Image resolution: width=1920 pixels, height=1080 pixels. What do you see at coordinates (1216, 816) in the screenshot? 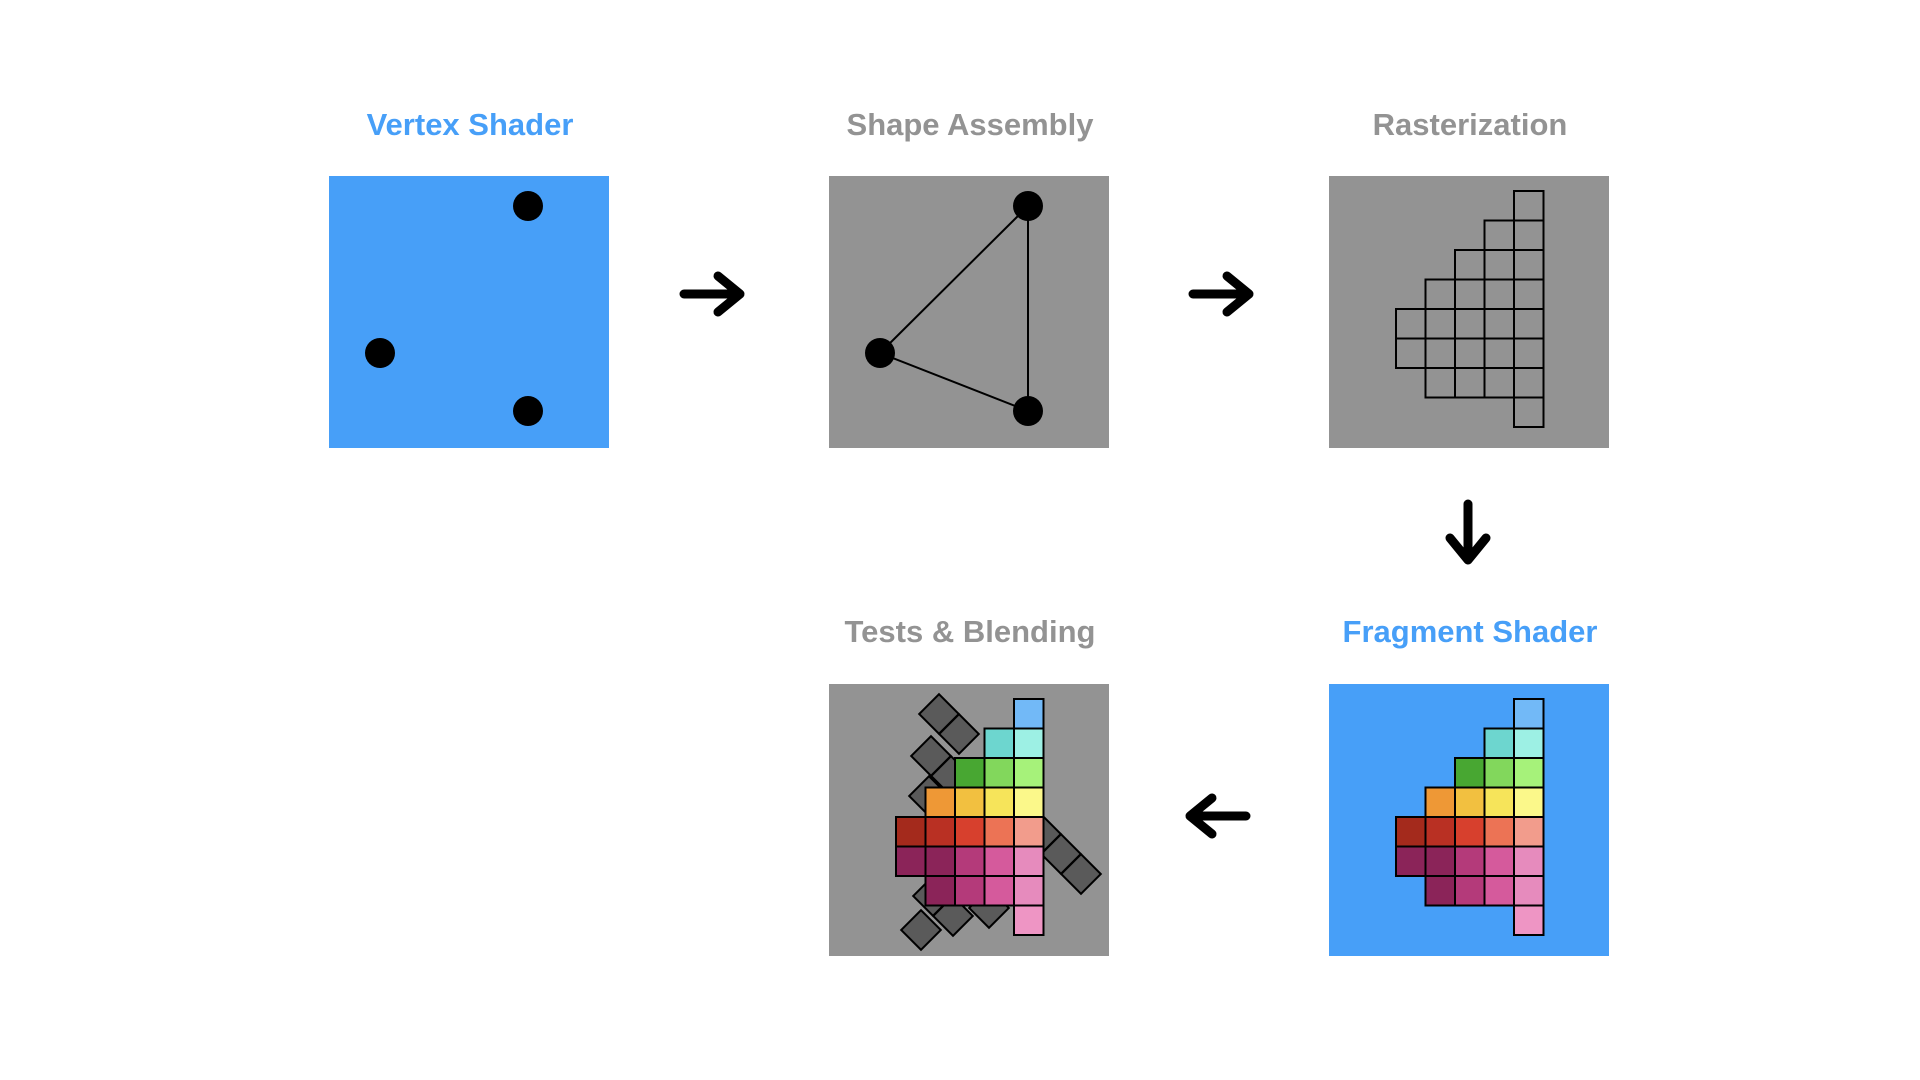
I see `arrow-left-icon` at bounding box center [1216, 816].